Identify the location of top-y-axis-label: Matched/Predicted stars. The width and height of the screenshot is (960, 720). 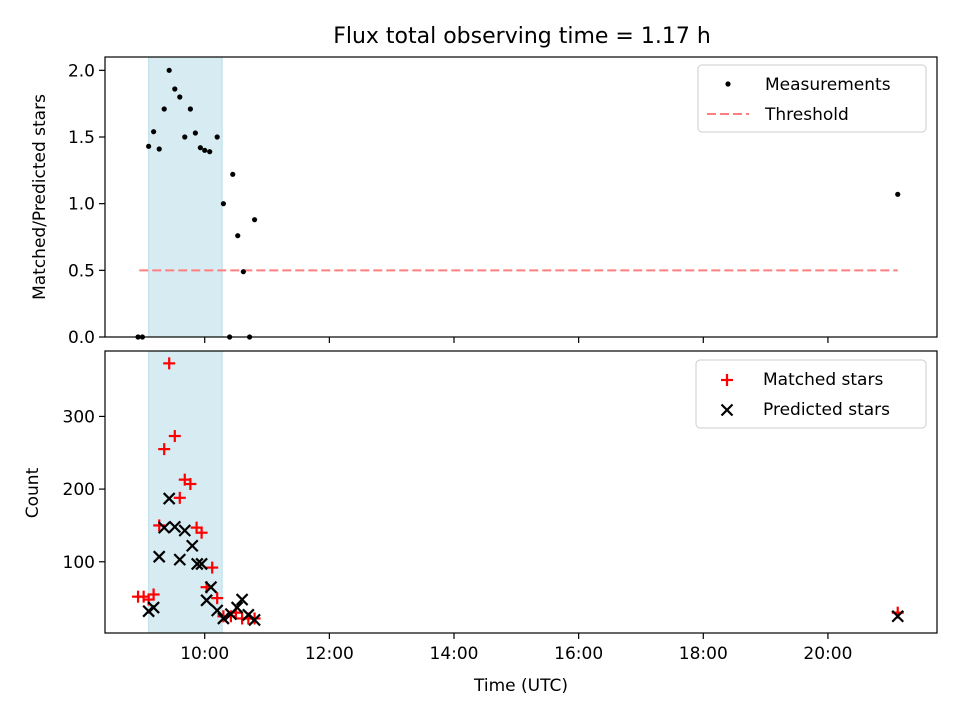
(40, 197).